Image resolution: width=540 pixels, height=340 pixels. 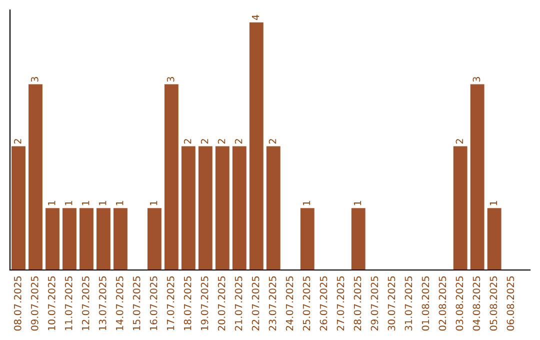 I want to click on x-tick-label: 14.07.2025, so click(x=120, y=303).